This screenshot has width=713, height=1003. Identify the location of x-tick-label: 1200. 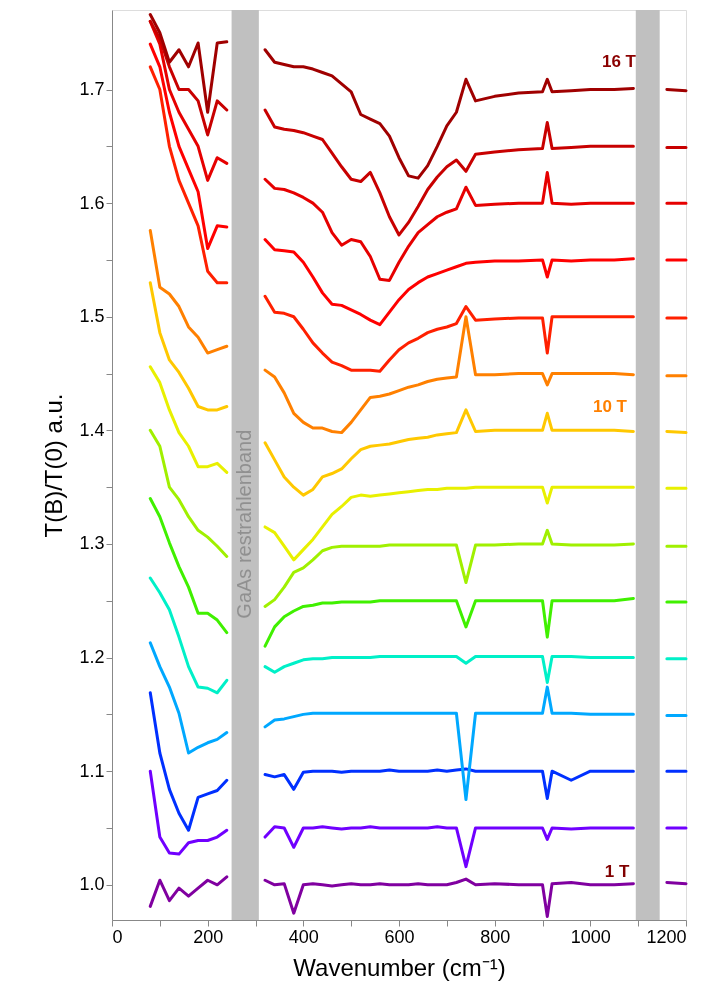
(666, 936).